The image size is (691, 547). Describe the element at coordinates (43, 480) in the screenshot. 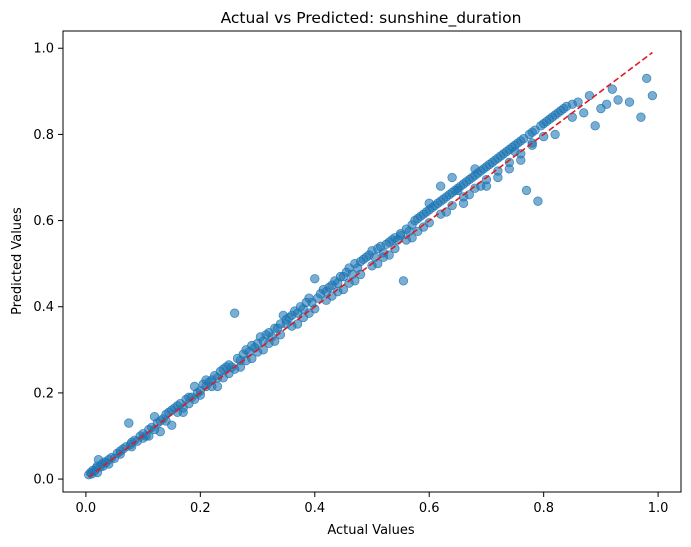

I see `y-tick-label: 0.0` at that location.